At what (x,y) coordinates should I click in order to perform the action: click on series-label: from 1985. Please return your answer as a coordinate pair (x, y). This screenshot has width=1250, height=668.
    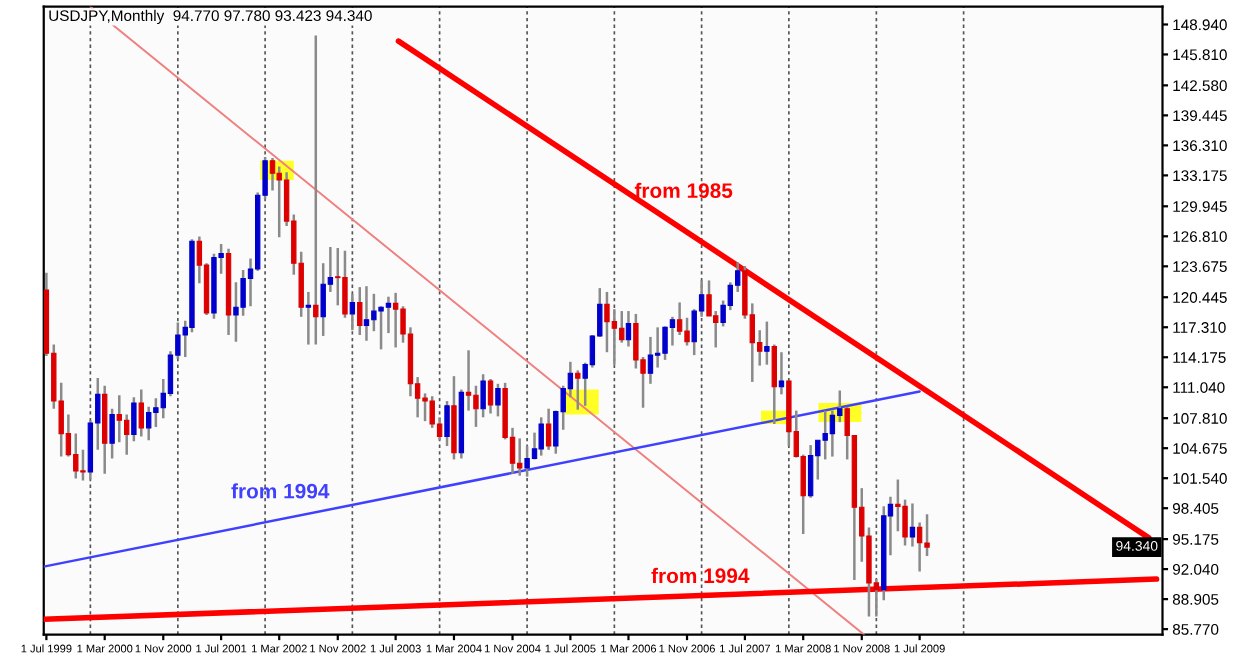
    Looking at the image, I should click on (683, 190).